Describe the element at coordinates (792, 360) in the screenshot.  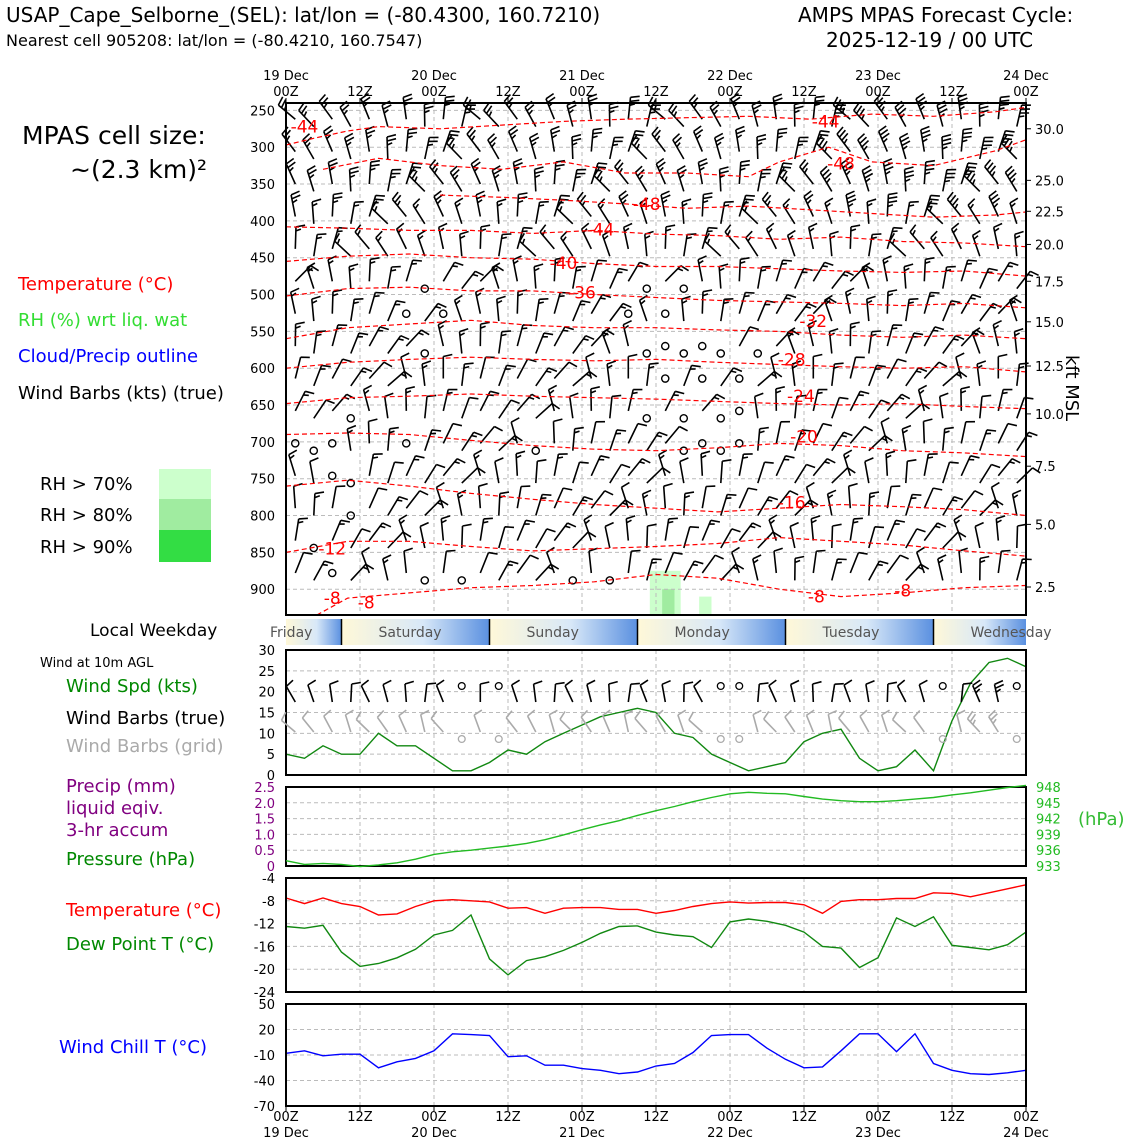
I see `contour-label: -28` at that location.